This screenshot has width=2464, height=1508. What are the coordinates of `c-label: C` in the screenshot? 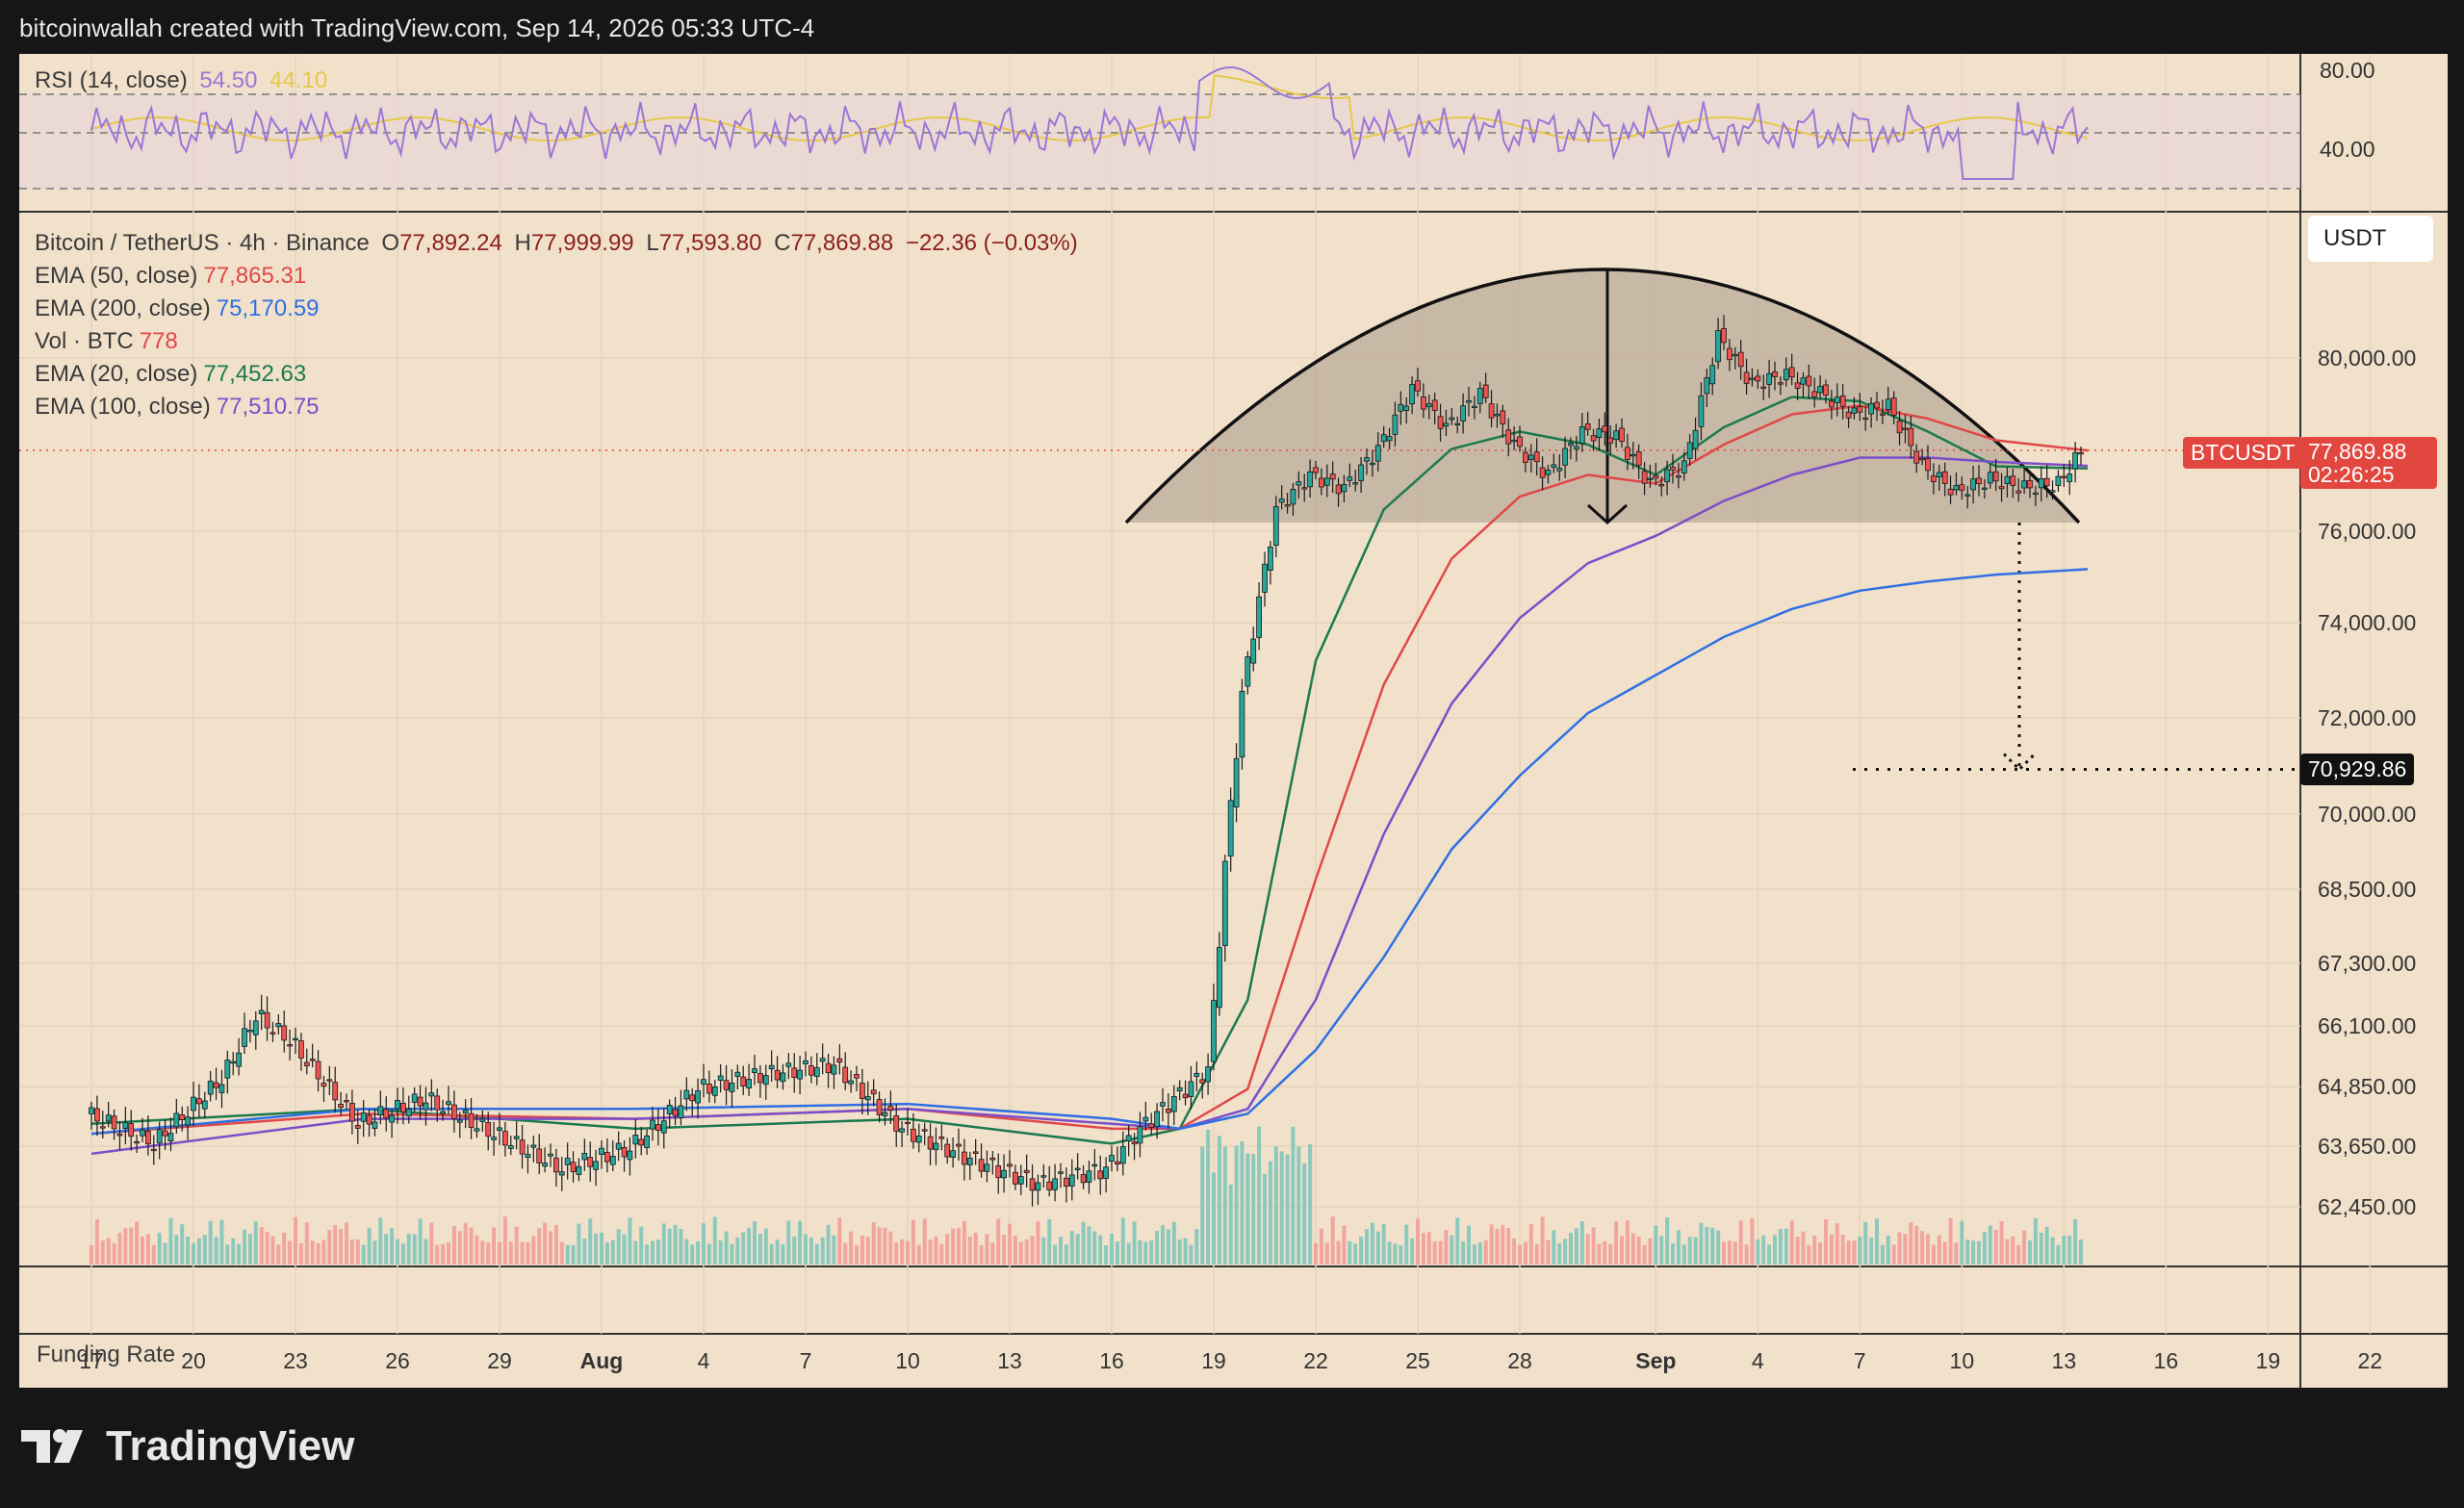 It's located at (782, 243).